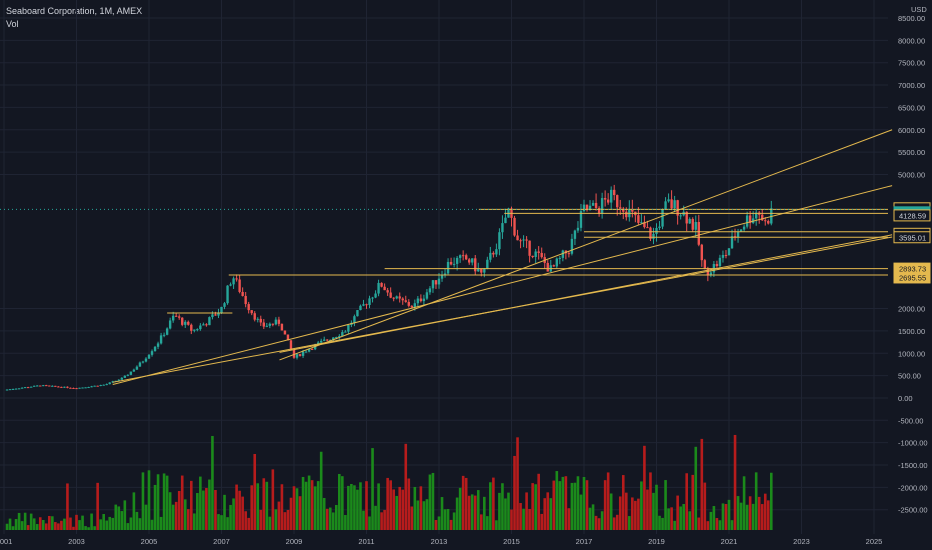 The width and height of the screenshot is (932, 550). Describe the element at coordinates (911, 353) in the screenshot. I see `price-tick-label: 1000.00` at that location.